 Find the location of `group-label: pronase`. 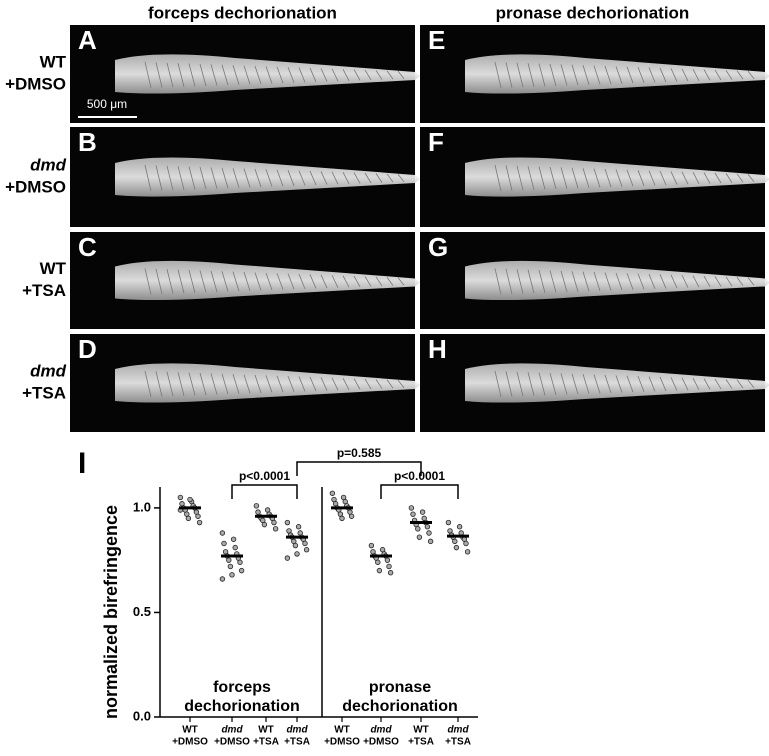

group-label: pronase is located at coordinates (400, 687).